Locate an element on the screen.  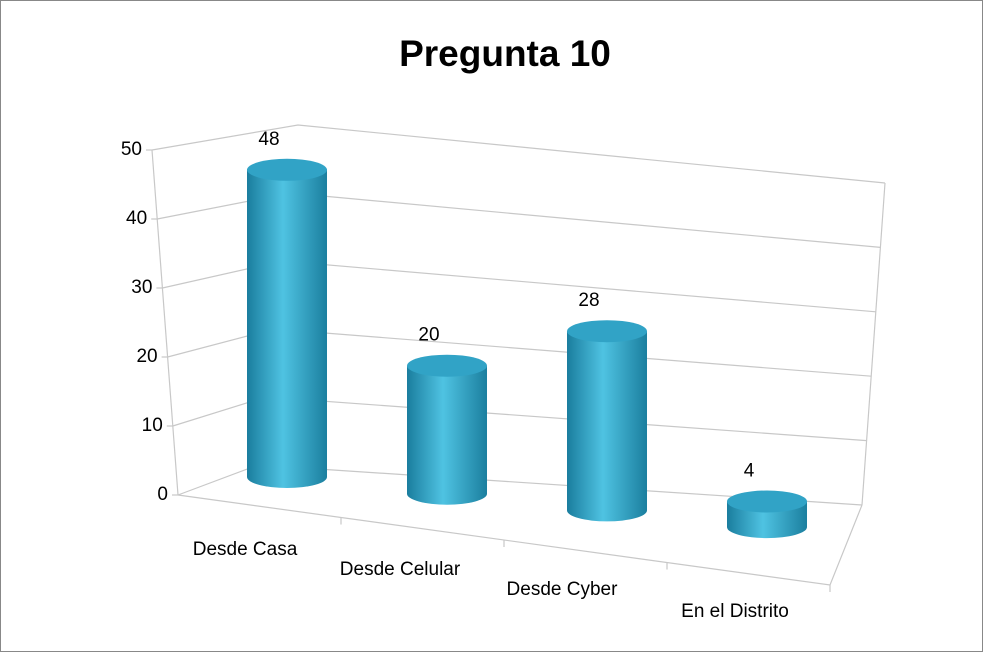
x-tick-label: En el Distrito is located at coordinates (735, 611).